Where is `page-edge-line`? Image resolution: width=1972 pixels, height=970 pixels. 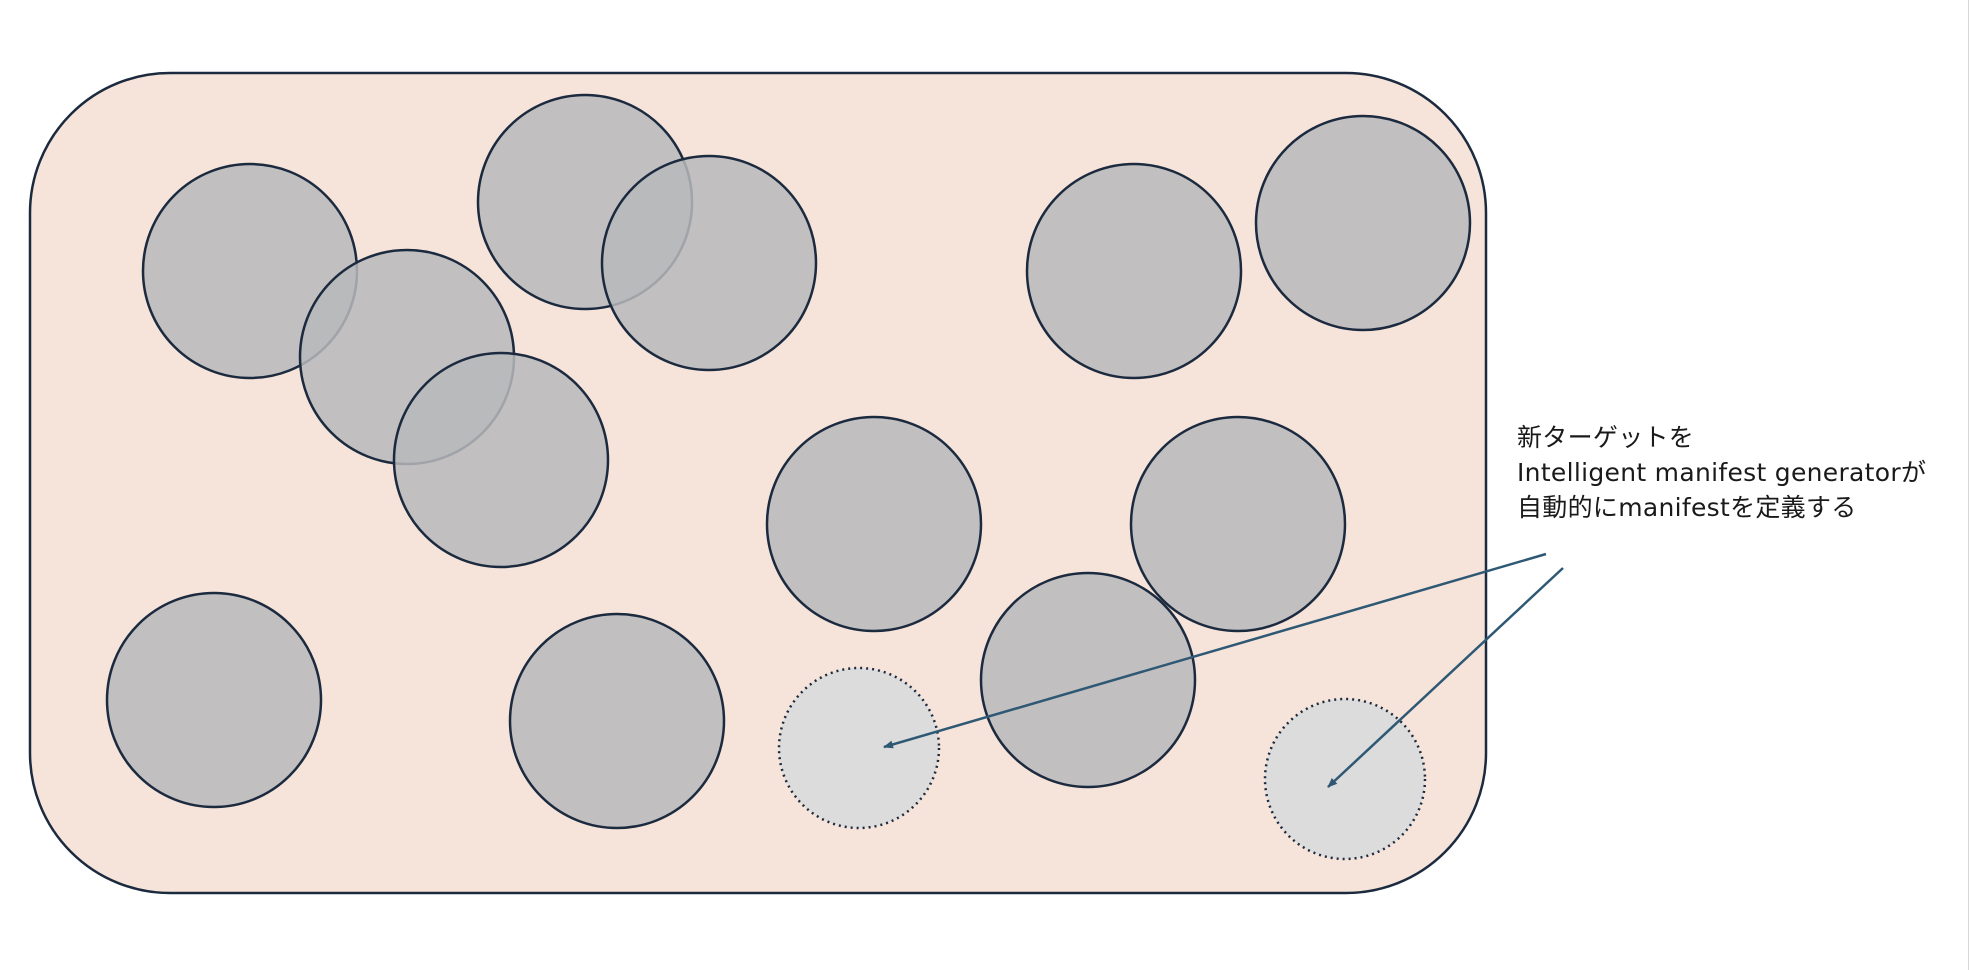
page-edge-line is located at coordinates (1968, 485).